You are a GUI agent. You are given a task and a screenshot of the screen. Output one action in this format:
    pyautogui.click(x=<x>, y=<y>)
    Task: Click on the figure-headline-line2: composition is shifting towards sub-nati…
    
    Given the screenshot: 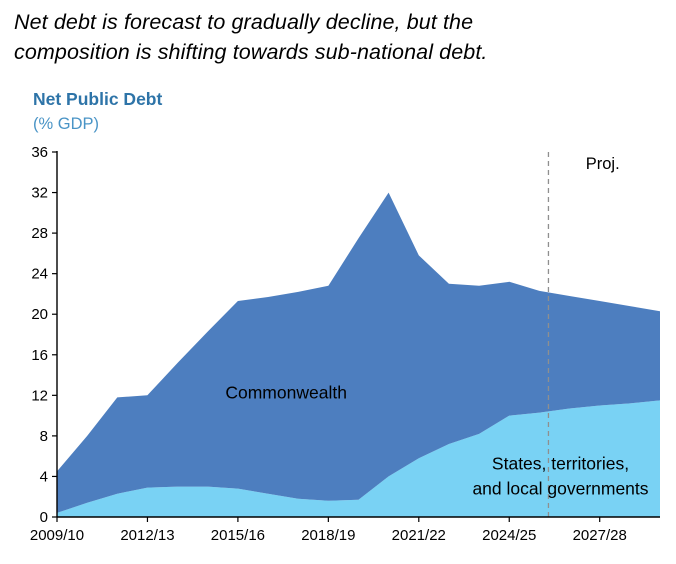 What is the action you would take?
    pyautogui.click(x=251, y=52)
    